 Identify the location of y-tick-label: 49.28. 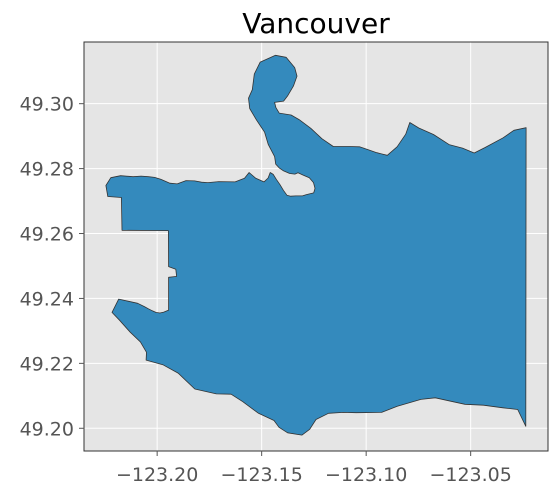
(47, 170).